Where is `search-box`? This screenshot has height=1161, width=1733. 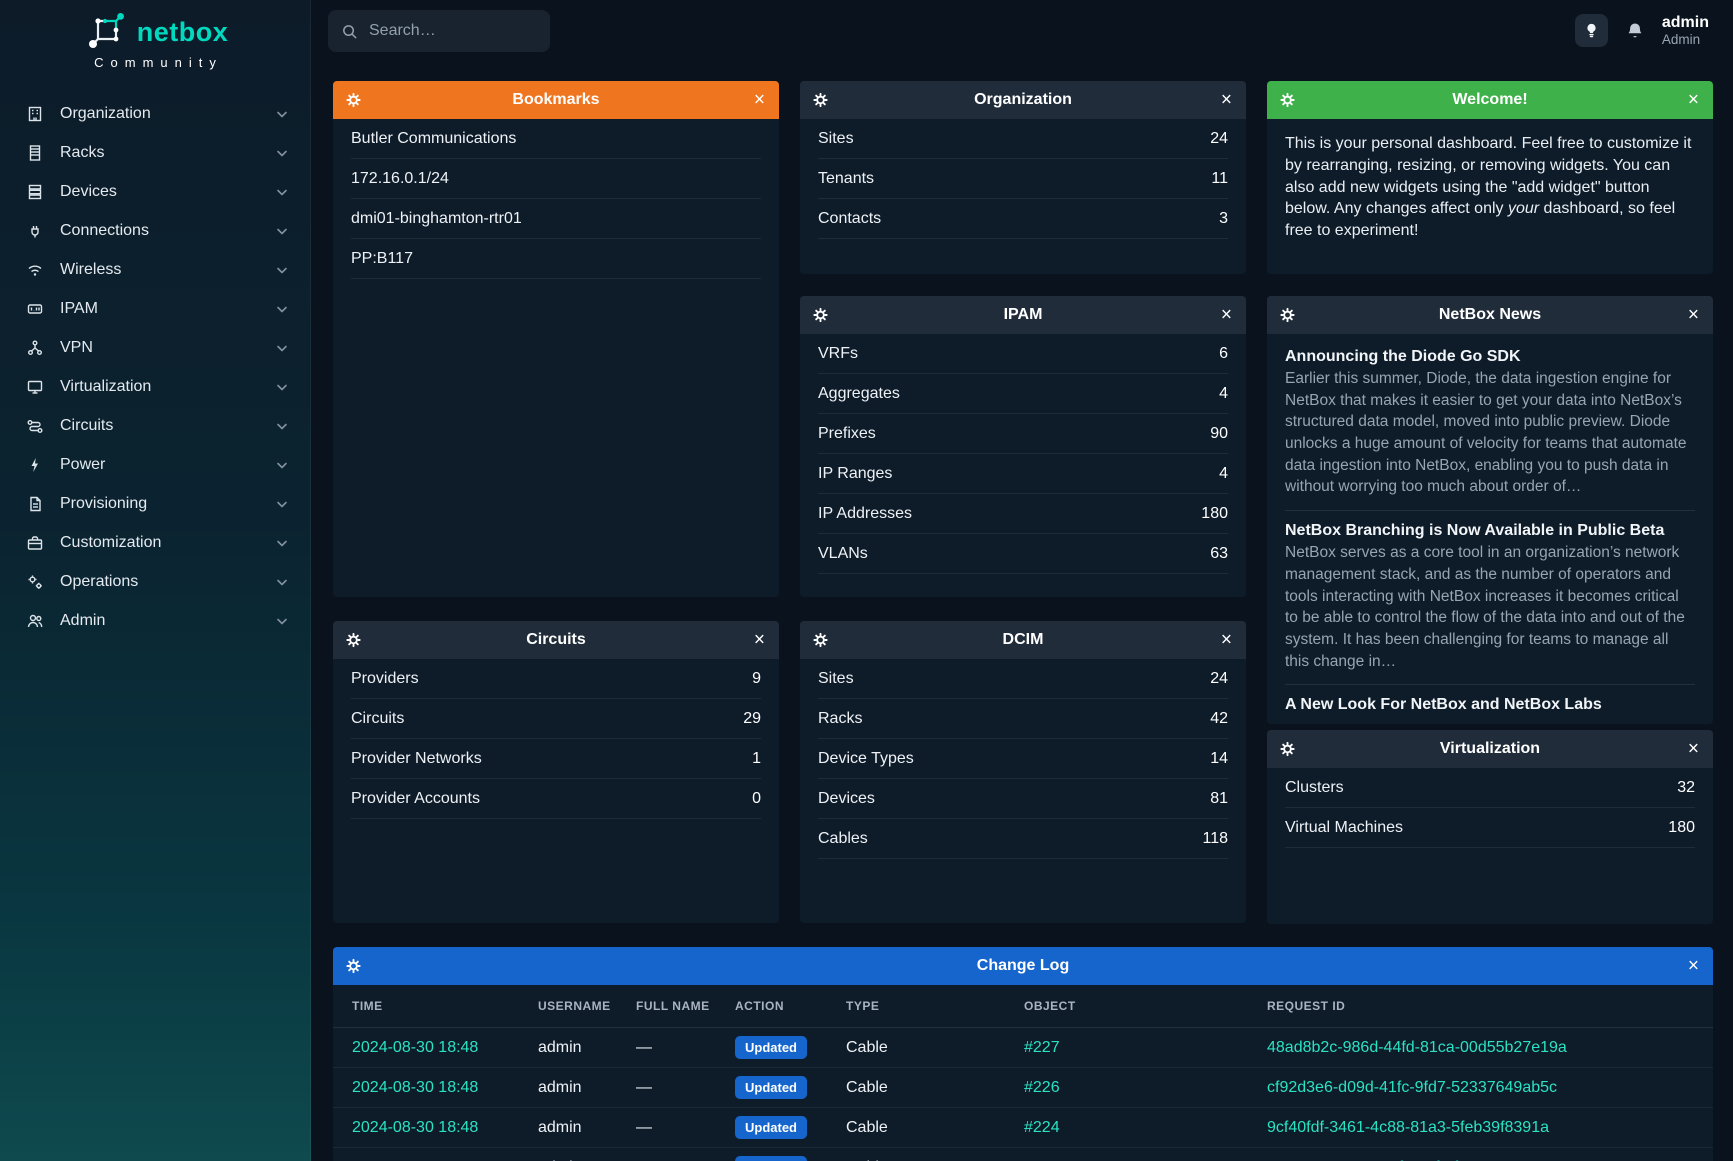
search-box is located at coordinates (439, 31).